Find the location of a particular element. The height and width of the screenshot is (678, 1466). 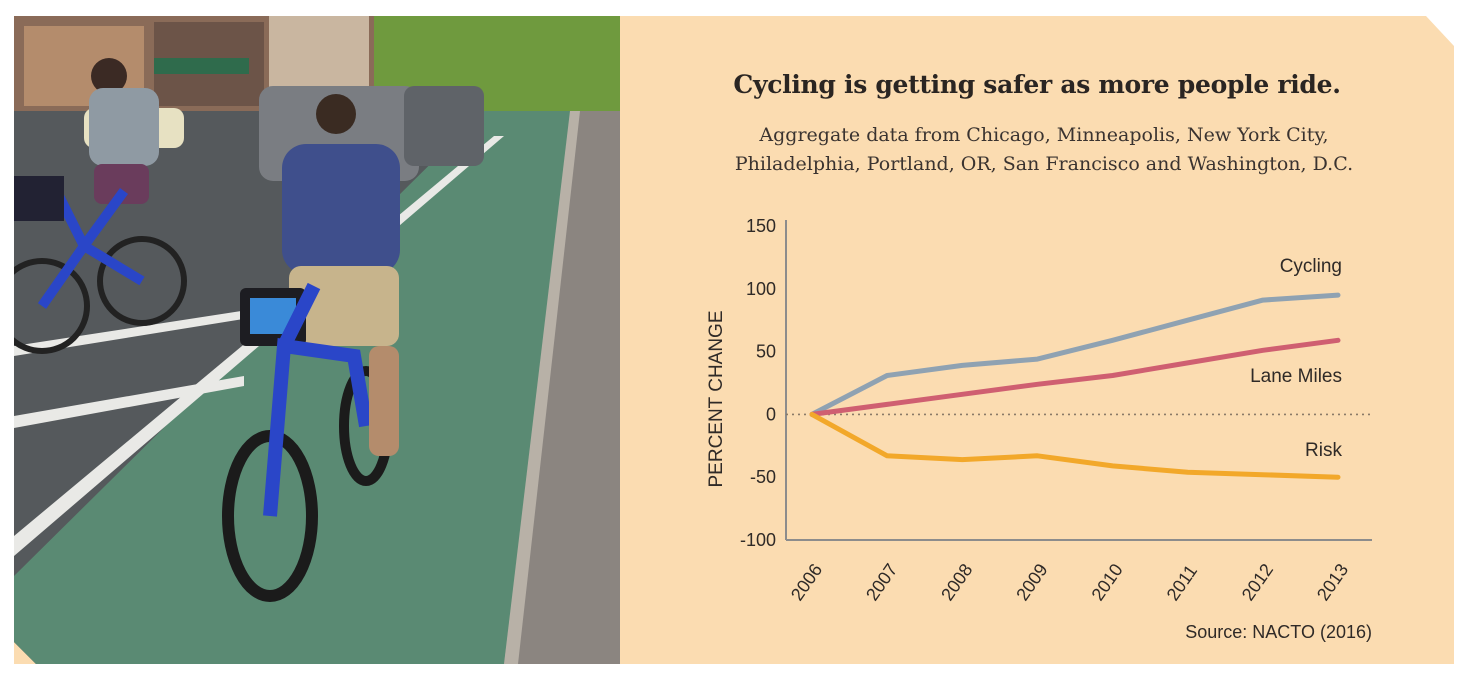

x-tick-label: 2013 is located at coordinates (1332, 582).